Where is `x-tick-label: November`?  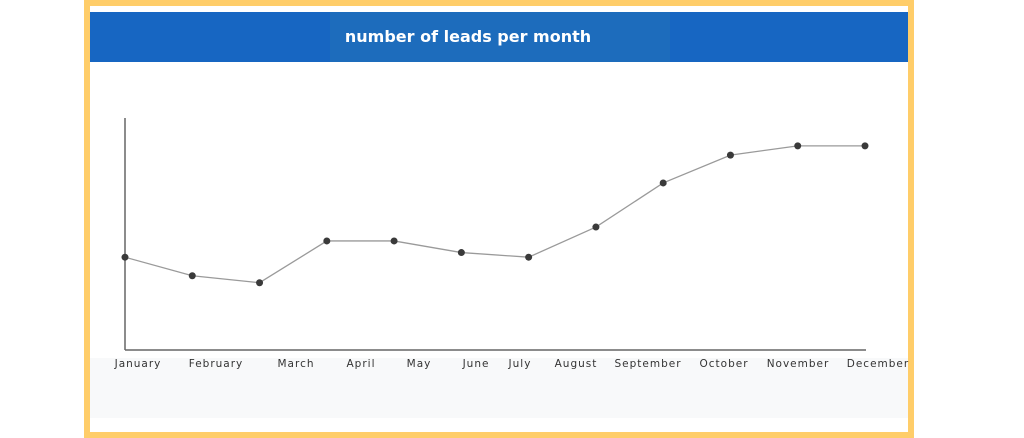 x-tick-label: November is located at coordinates (798, 364).